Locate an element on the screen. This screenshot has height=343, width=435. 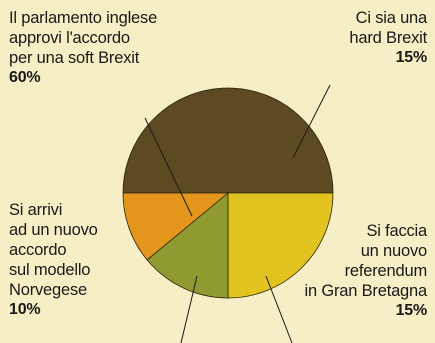
slice-label-line: approvi l'accordo is located at coordinates (69, 38).